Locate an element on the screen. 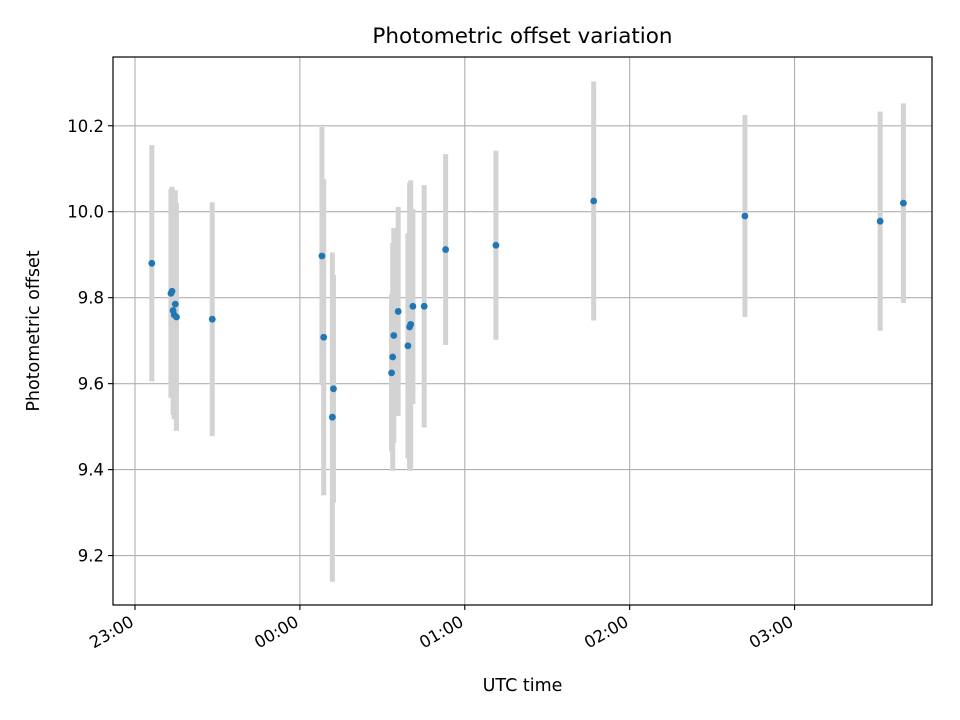 This screenshot has height=720, width=960. y-tick-label: 9.2 is located at coordinates (91, 556).